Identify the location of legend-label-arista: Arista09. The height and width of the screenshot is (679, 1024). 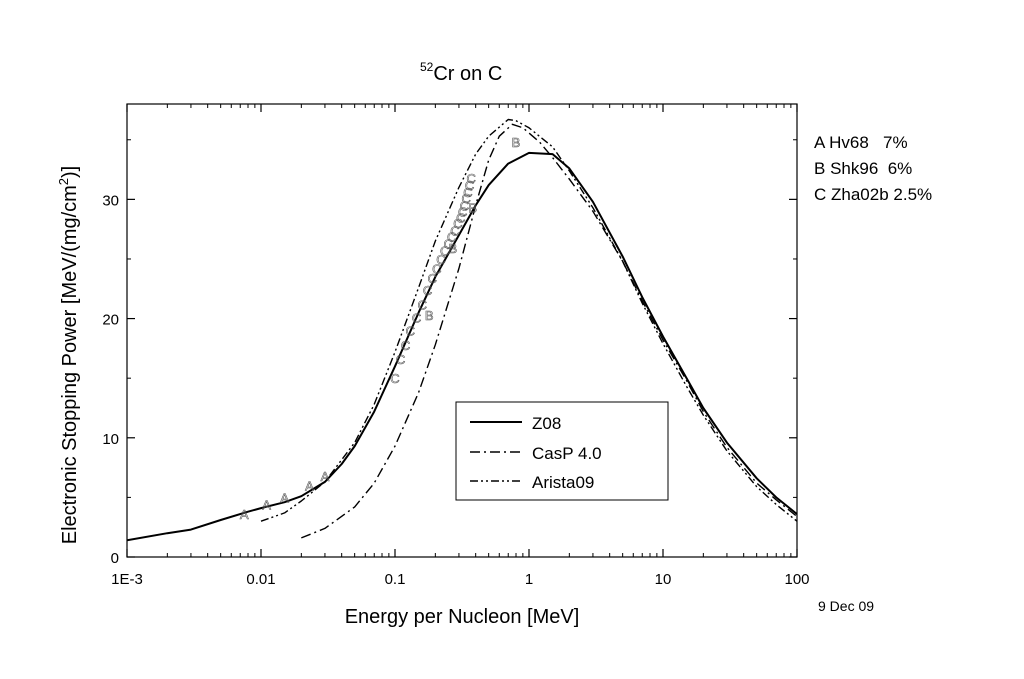
(563, 482).